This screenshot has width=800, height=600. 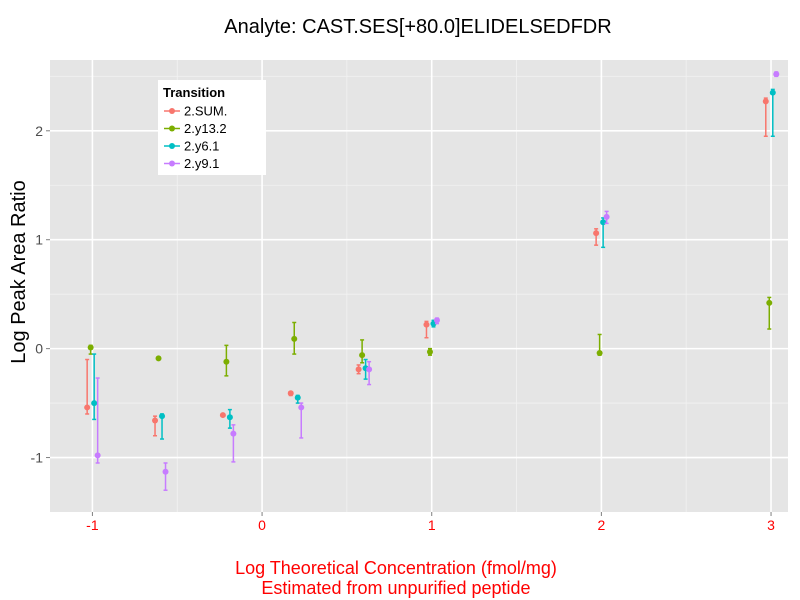 What do you see at coordinates (39, 131) in the screenshot?
I see `y-tick-label: 2` at bounding box center [39, 131].